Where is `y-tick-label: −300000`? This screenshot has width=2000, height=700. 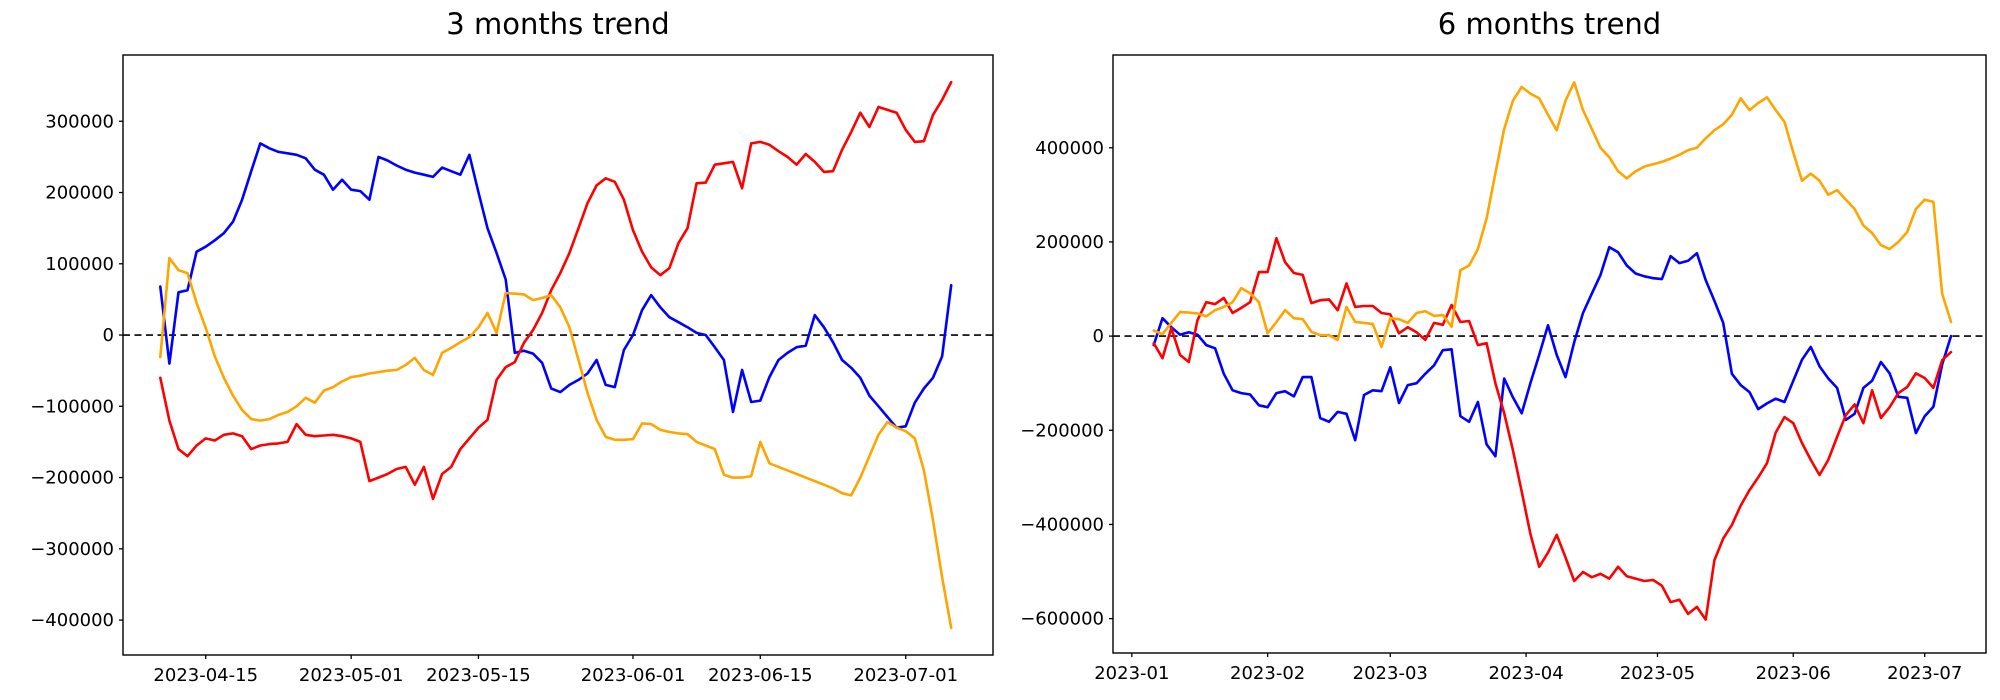
y-tick-label: −300000 is located at coordinates (72, 549).